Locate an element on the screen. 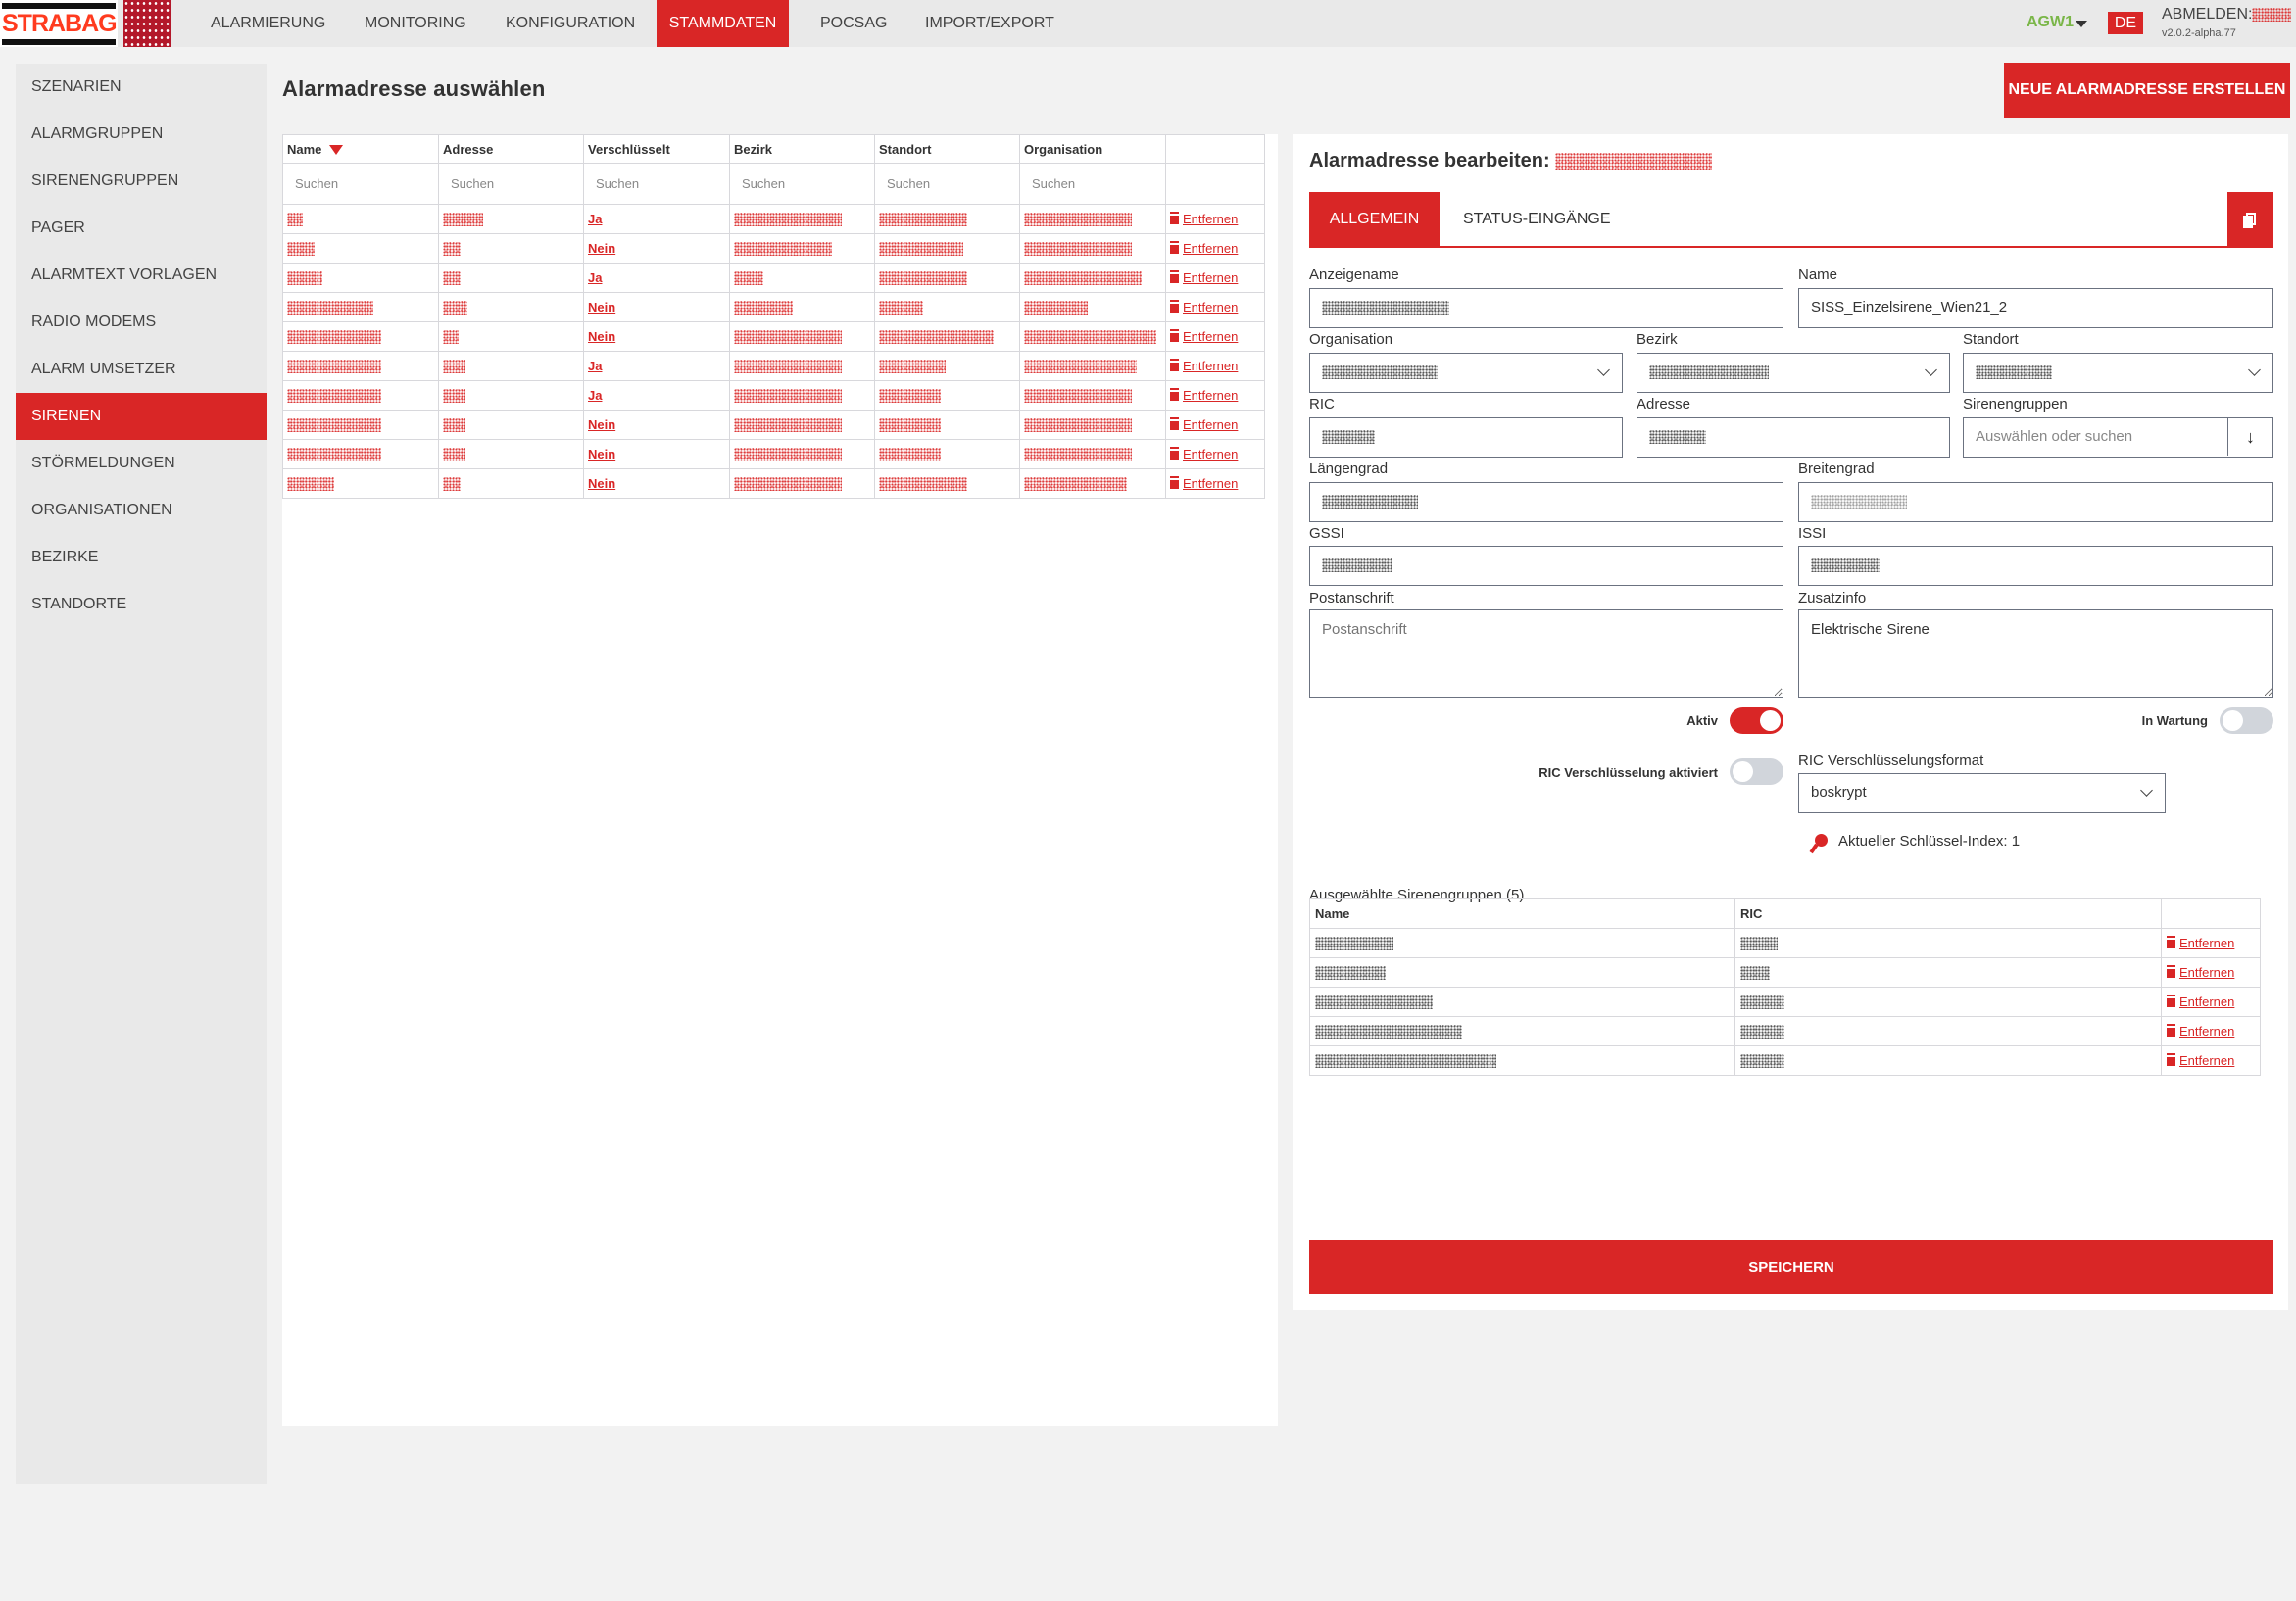 Image resolution: width=2296 pixels, height=1601 pixels. search-standort-input: Suchen is located at coordinates (947, 184).